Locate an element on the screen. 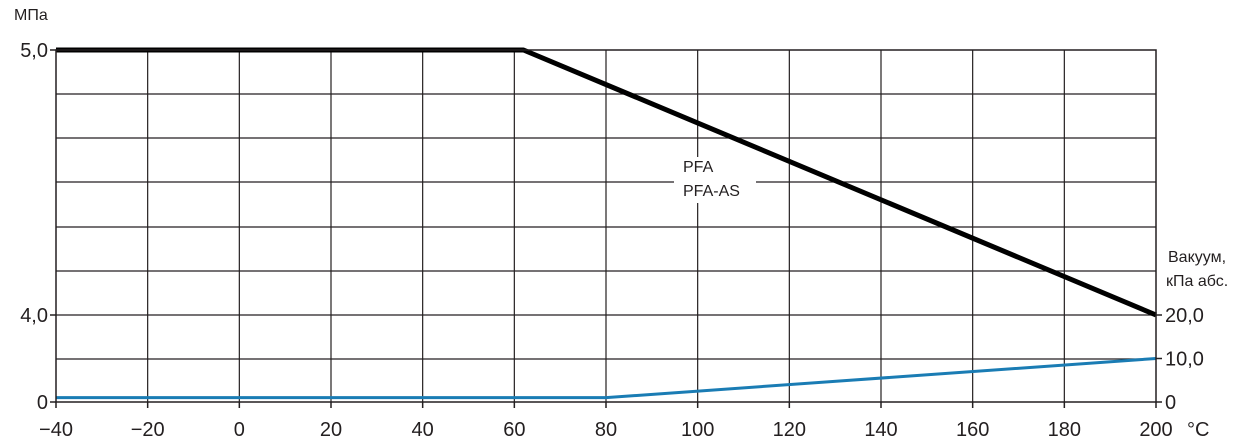 This screenshot has width=1252, height=441. x-tick-label: 180 is located at coordinates (1064, 430).